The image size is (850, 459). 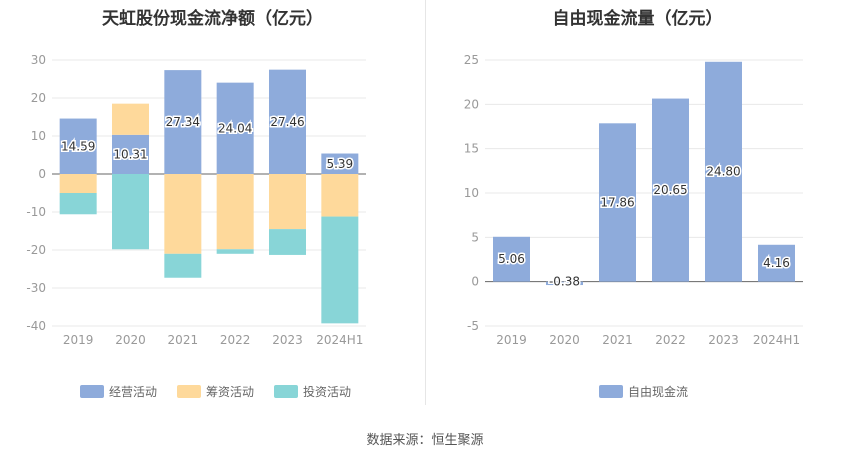 What do you see at coordinates (230, 392) in the screenshot?
I see `legend-label: 筹资活动` at bounding box center [230, 392].